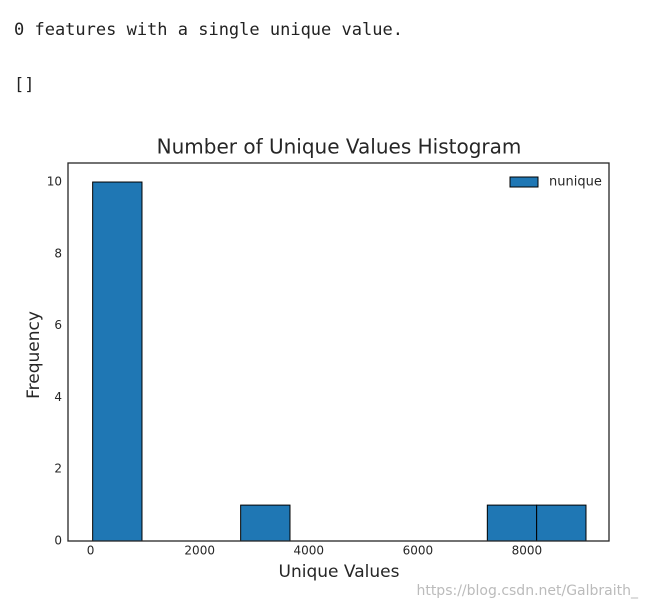 Image resolution: width=647 pixels, height=607 pixels. Describe the element at coordinates (54, 182) in the screenshot. I see `y-tick-label: 10` at that location.